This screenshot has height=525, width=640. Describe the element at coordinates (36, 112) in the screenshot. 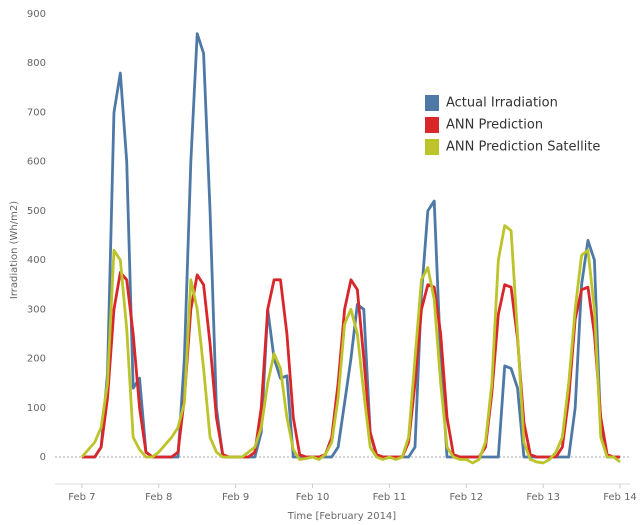

I see `y-tick-label: 700` at that location.